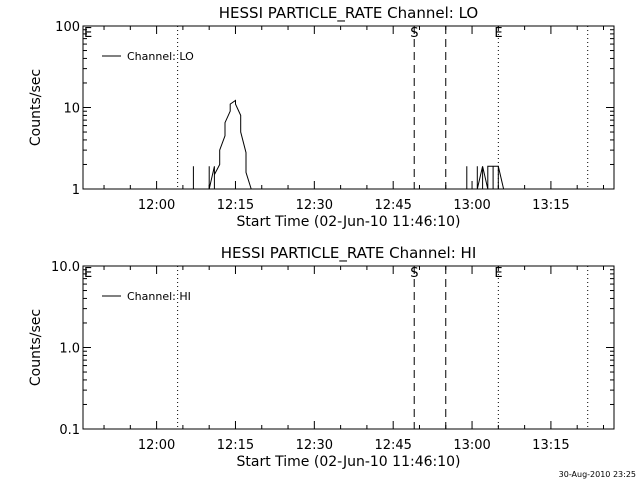 The width and height of the screenshot is (640, 480). I want to click on chart-title: HESSI PARTICLE_RATE Channel: HI, so click(349, 253).